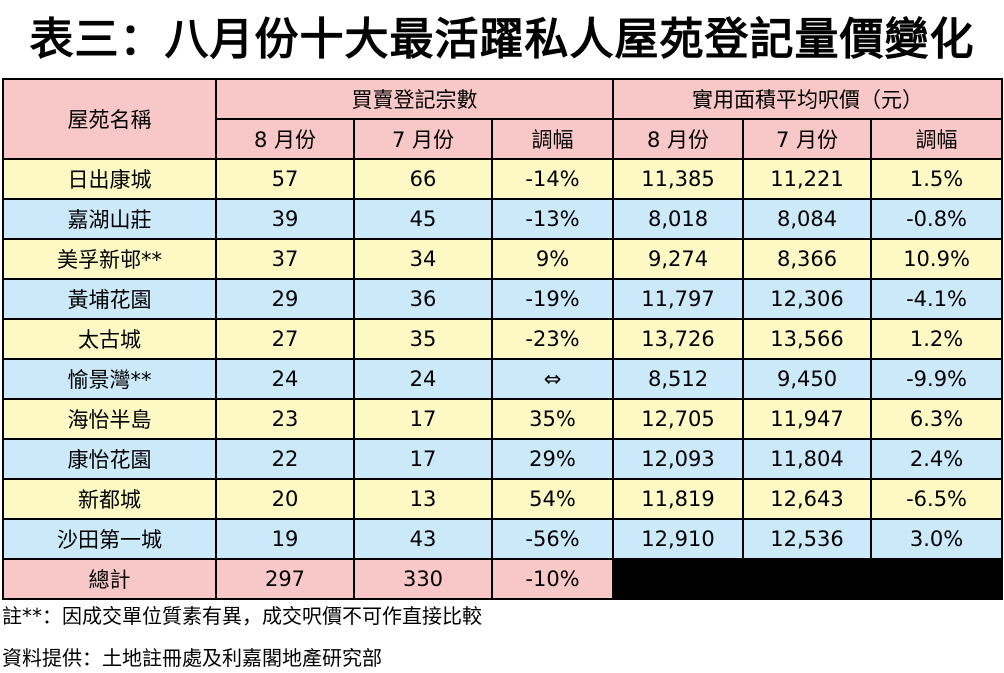 This screenshot has width=1004, height=673. I want to click on volume-aug-cell: 57, so click(285, 179).